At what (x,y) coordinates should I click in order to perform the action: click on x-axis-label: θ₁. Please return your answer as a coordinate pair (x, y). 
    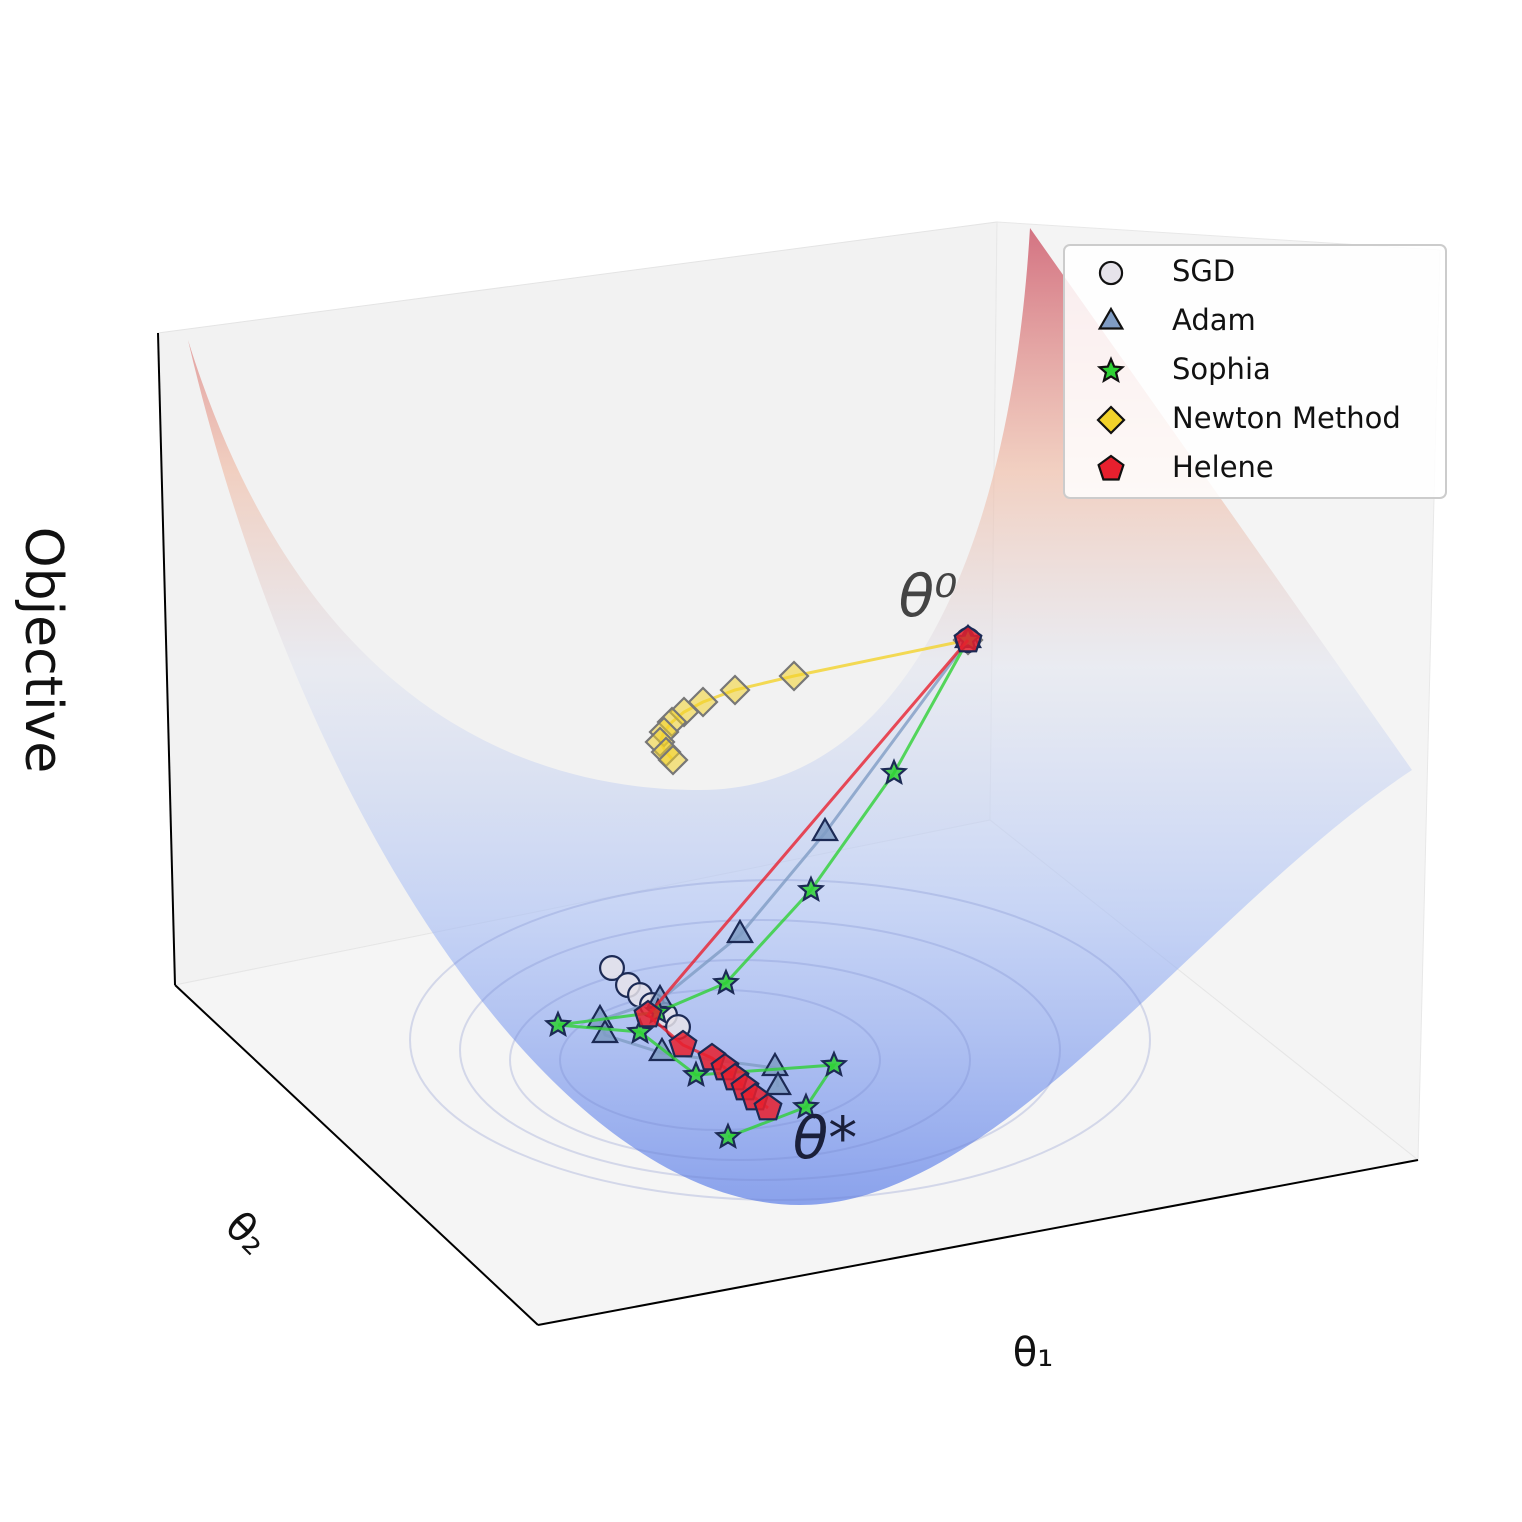
    Looking at the image, I should click on (1033, 1353).